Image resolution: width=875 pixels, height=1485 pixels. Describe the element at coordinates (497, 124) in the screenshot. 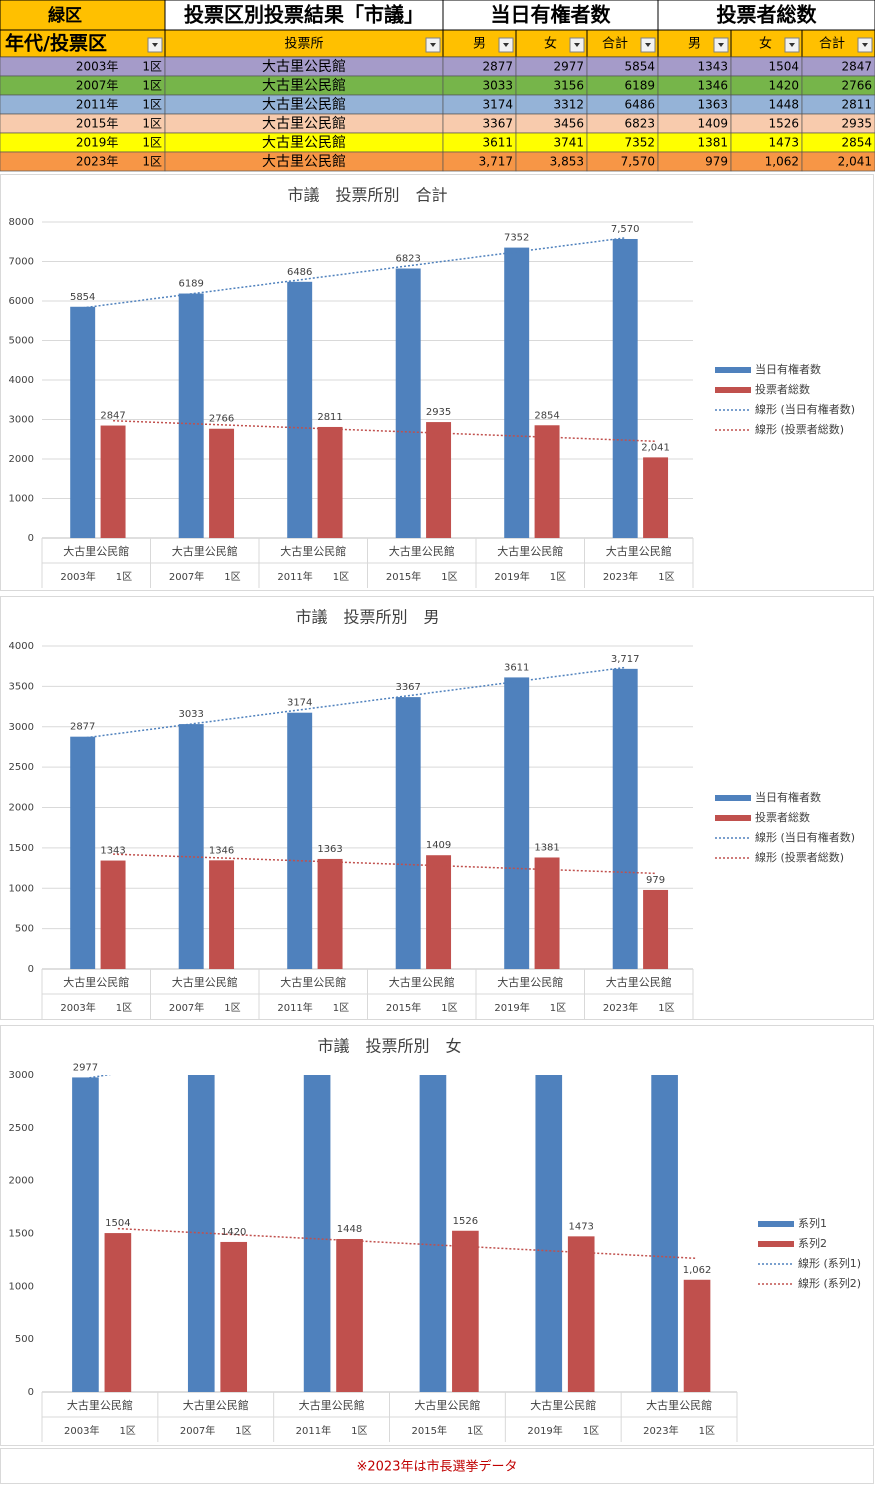

I see `table-cell-text: 3367` at that location.